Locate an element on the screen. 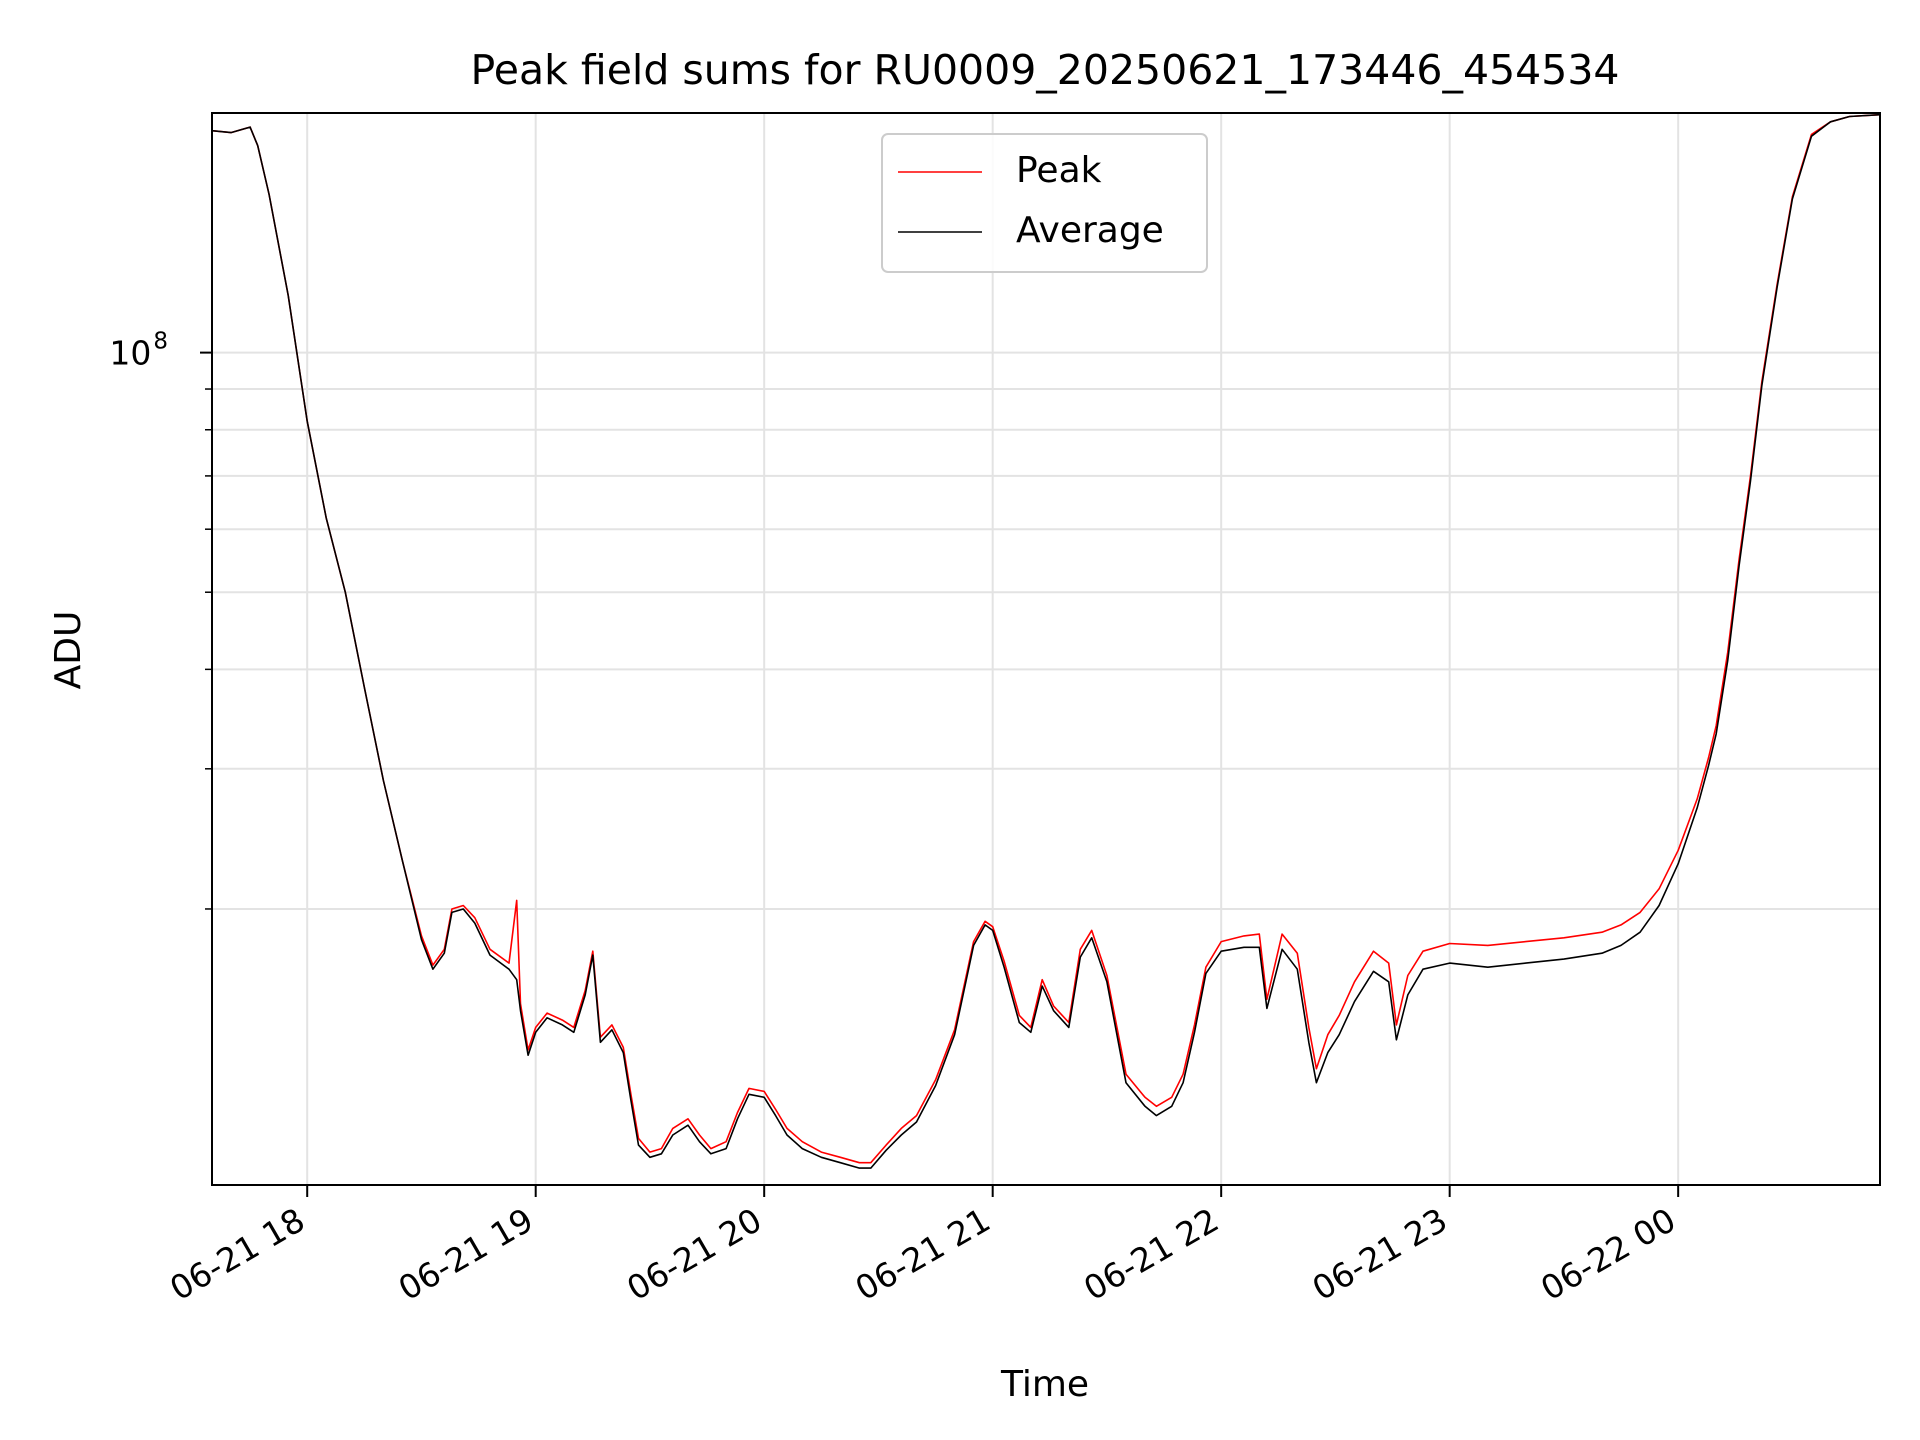  y-axis-label: ADU is located at coordinates (68, 650).